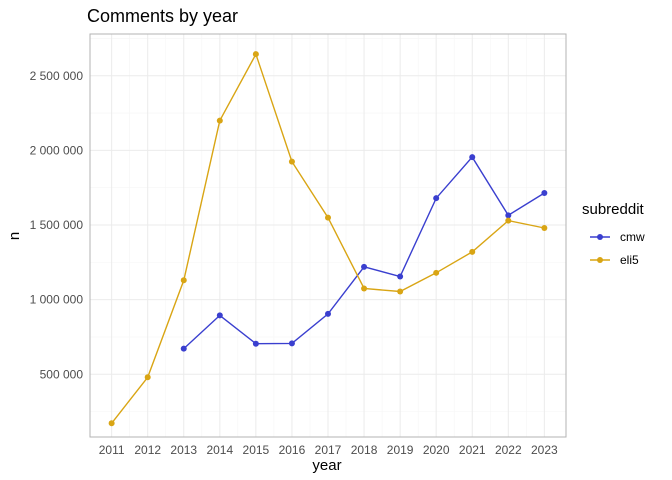  I want to click on x-tick-label: 2011, so click(112, 450).